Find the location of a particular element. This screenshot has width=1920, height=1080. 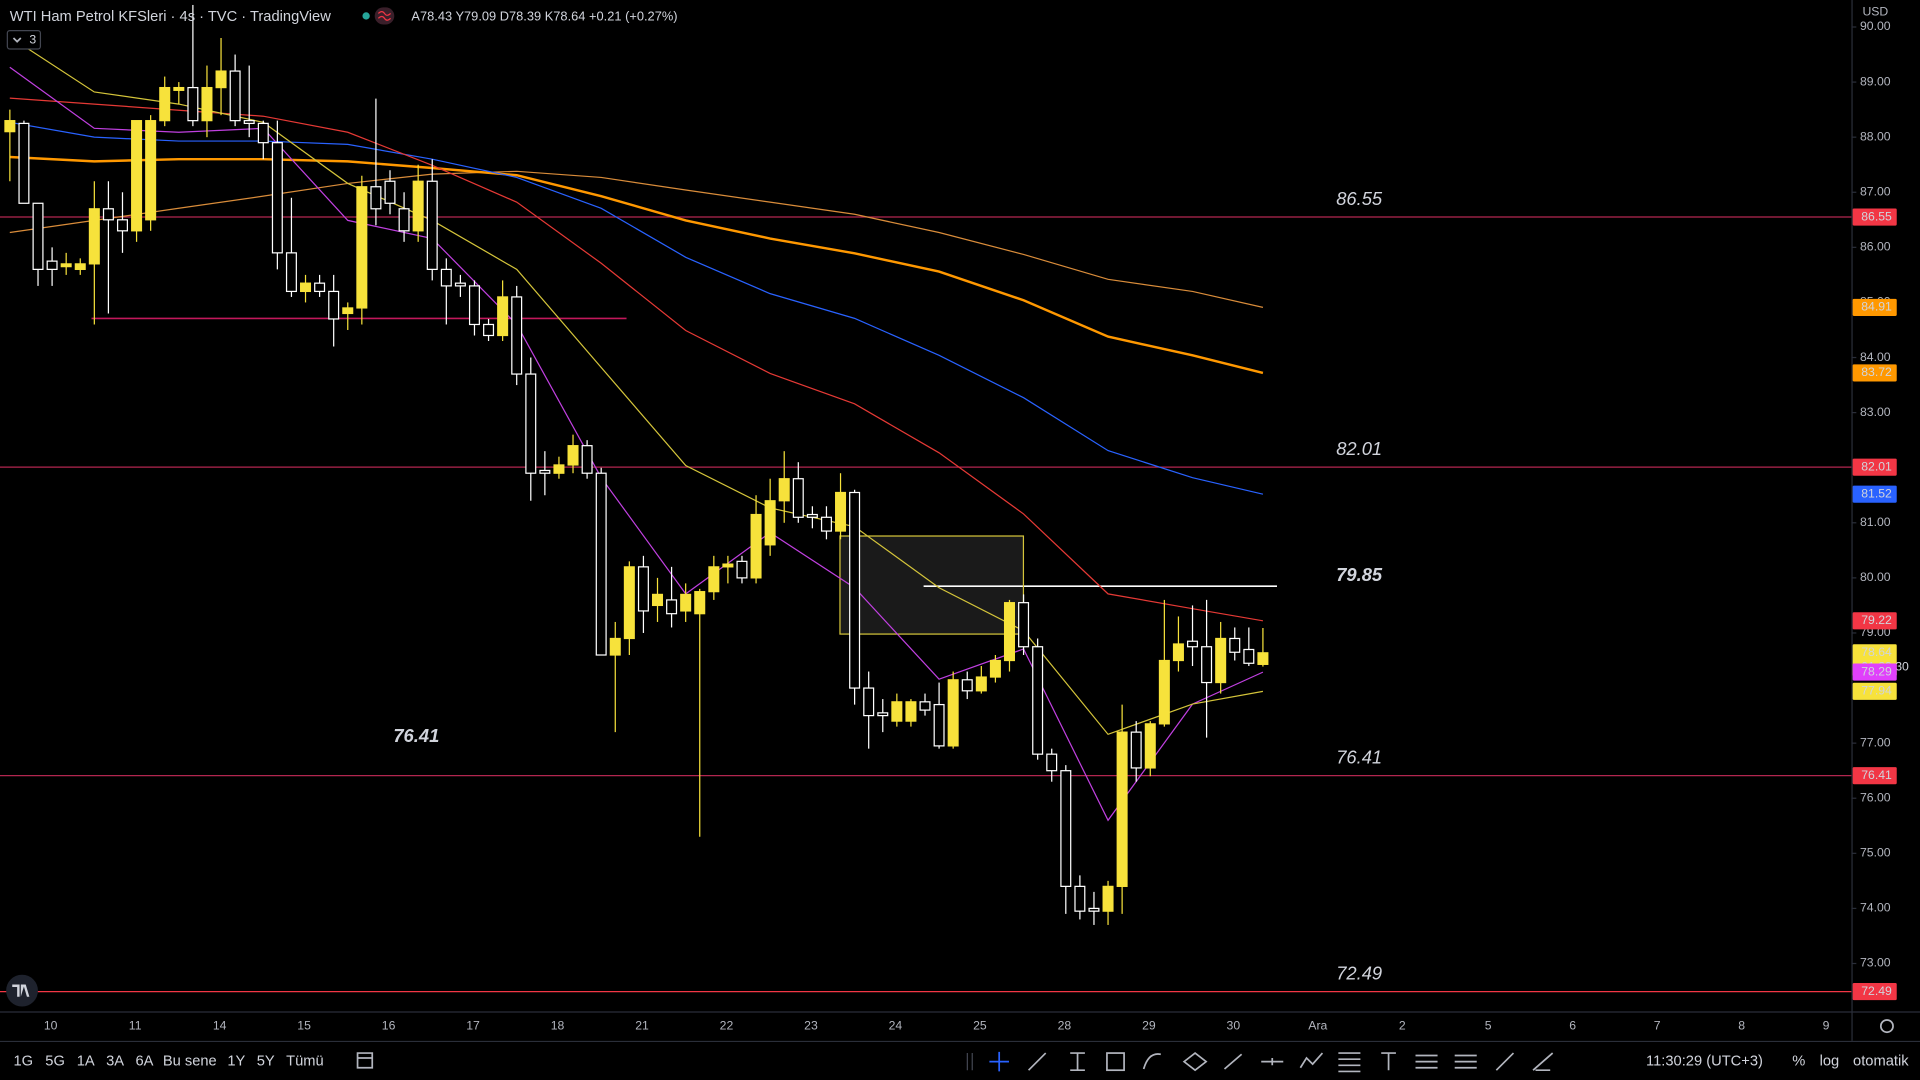

x-tick-label: 6 is located at coordinates (1572, 1025).